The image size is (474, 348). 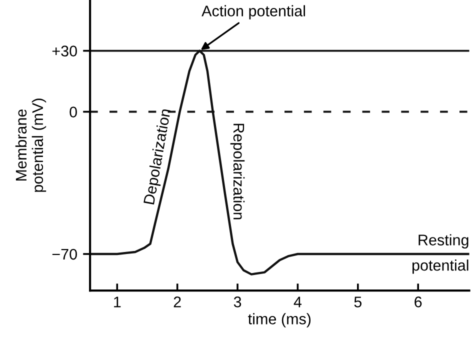 I want to click on x-tick-label: 2, so click(x=177, y=302).